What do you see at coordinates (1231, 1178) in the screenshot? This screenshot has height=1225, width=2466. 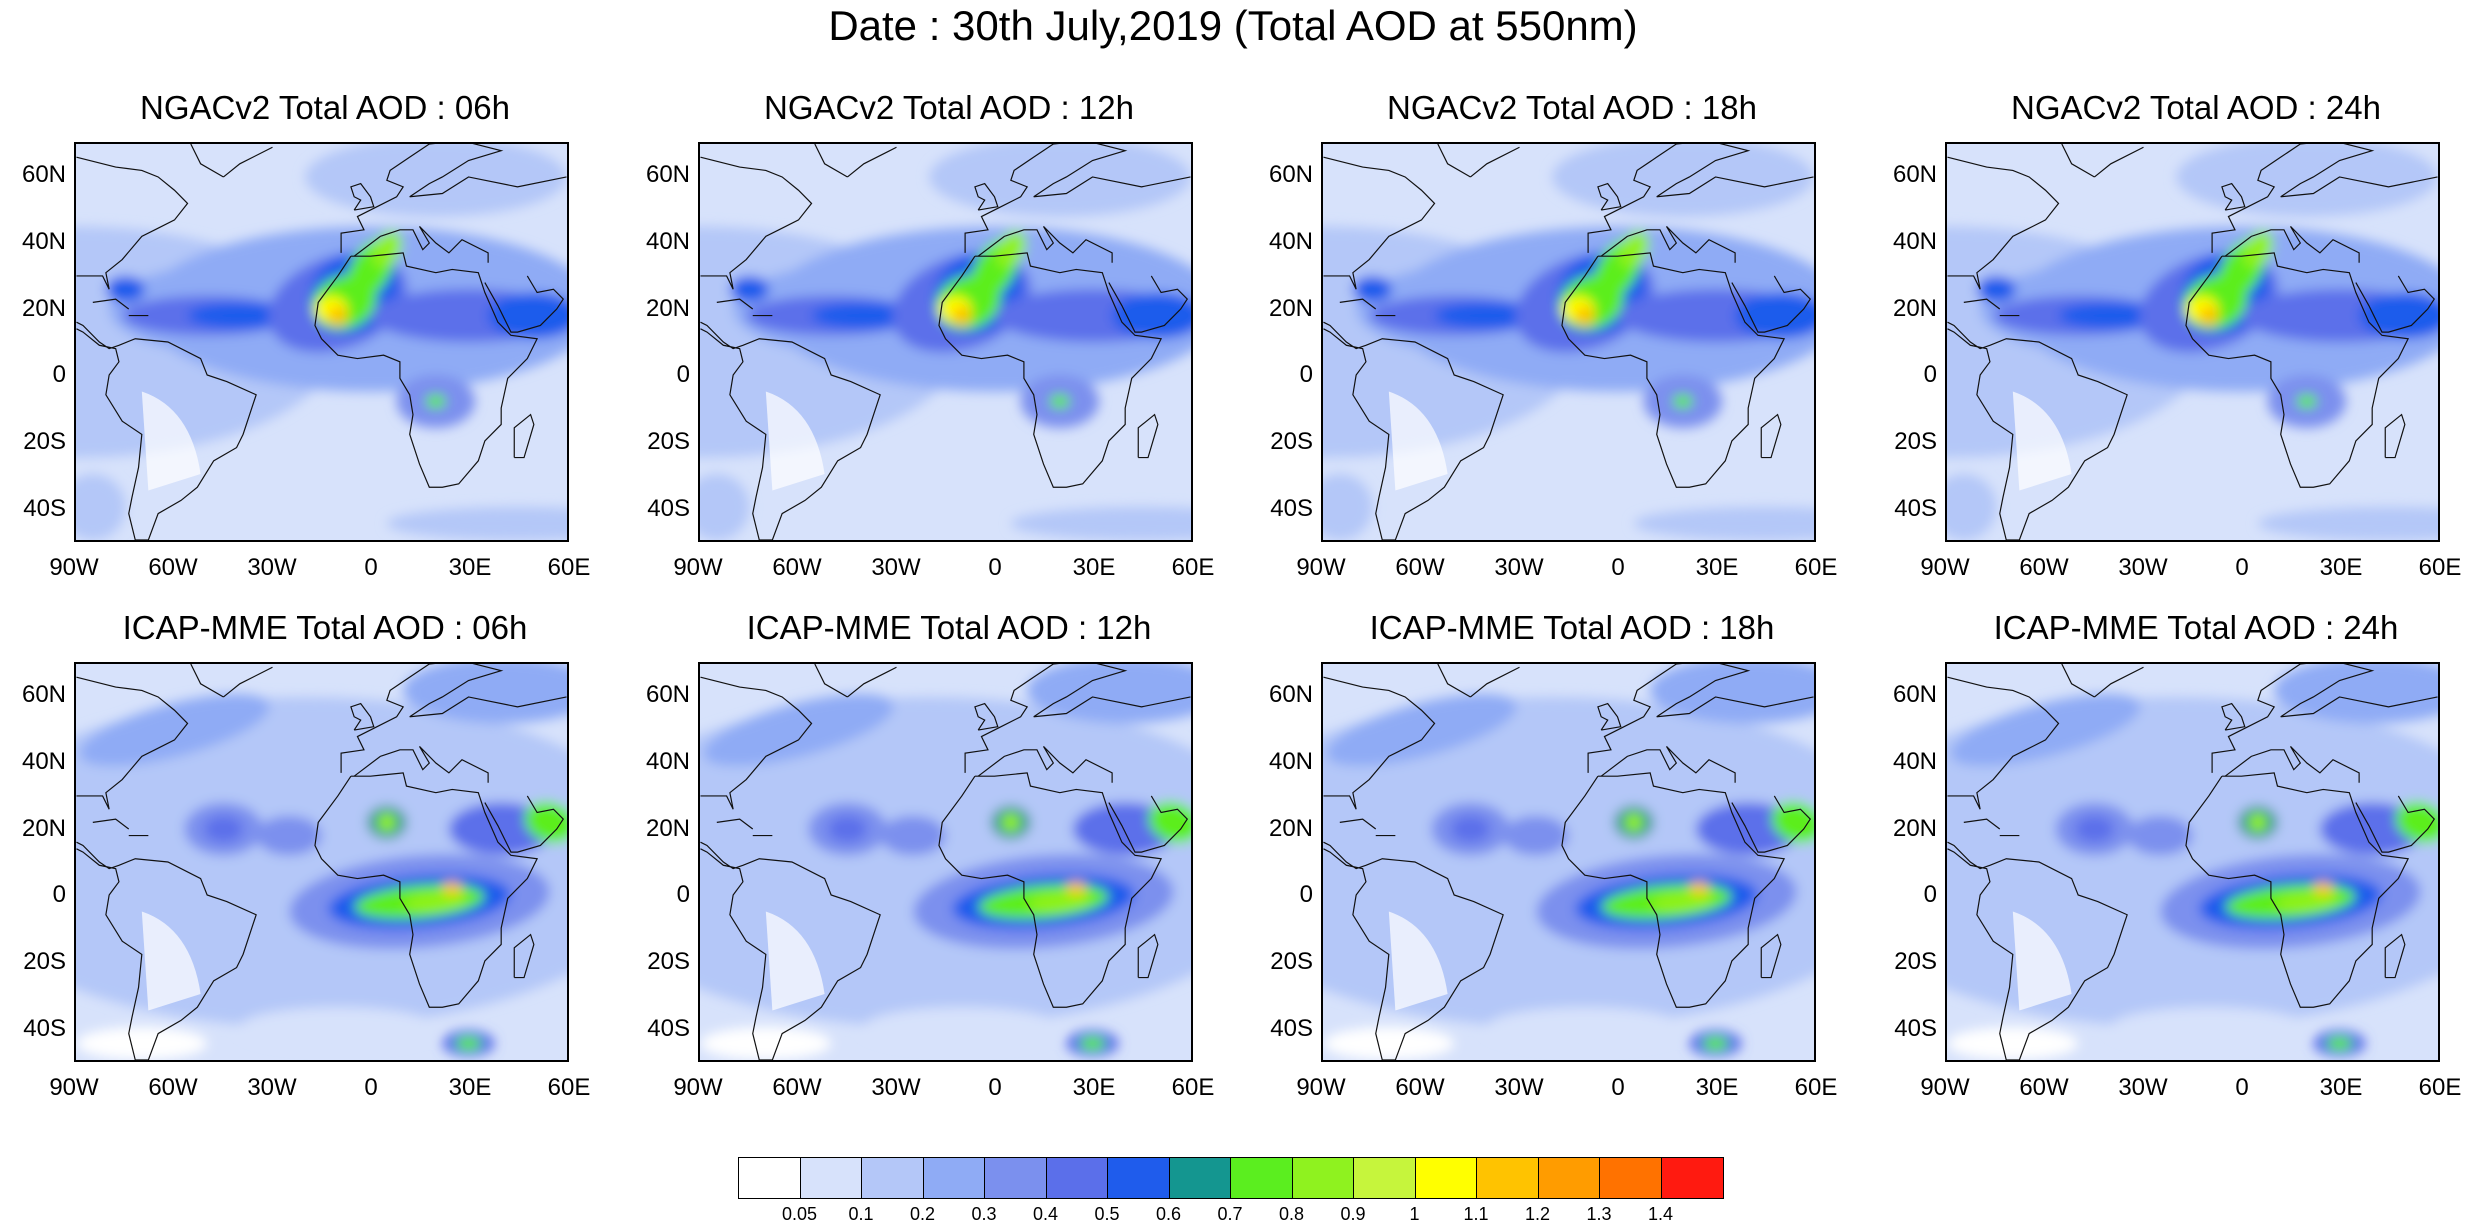 I see `aod-colorbar` at bounding box center [1231, 1178].